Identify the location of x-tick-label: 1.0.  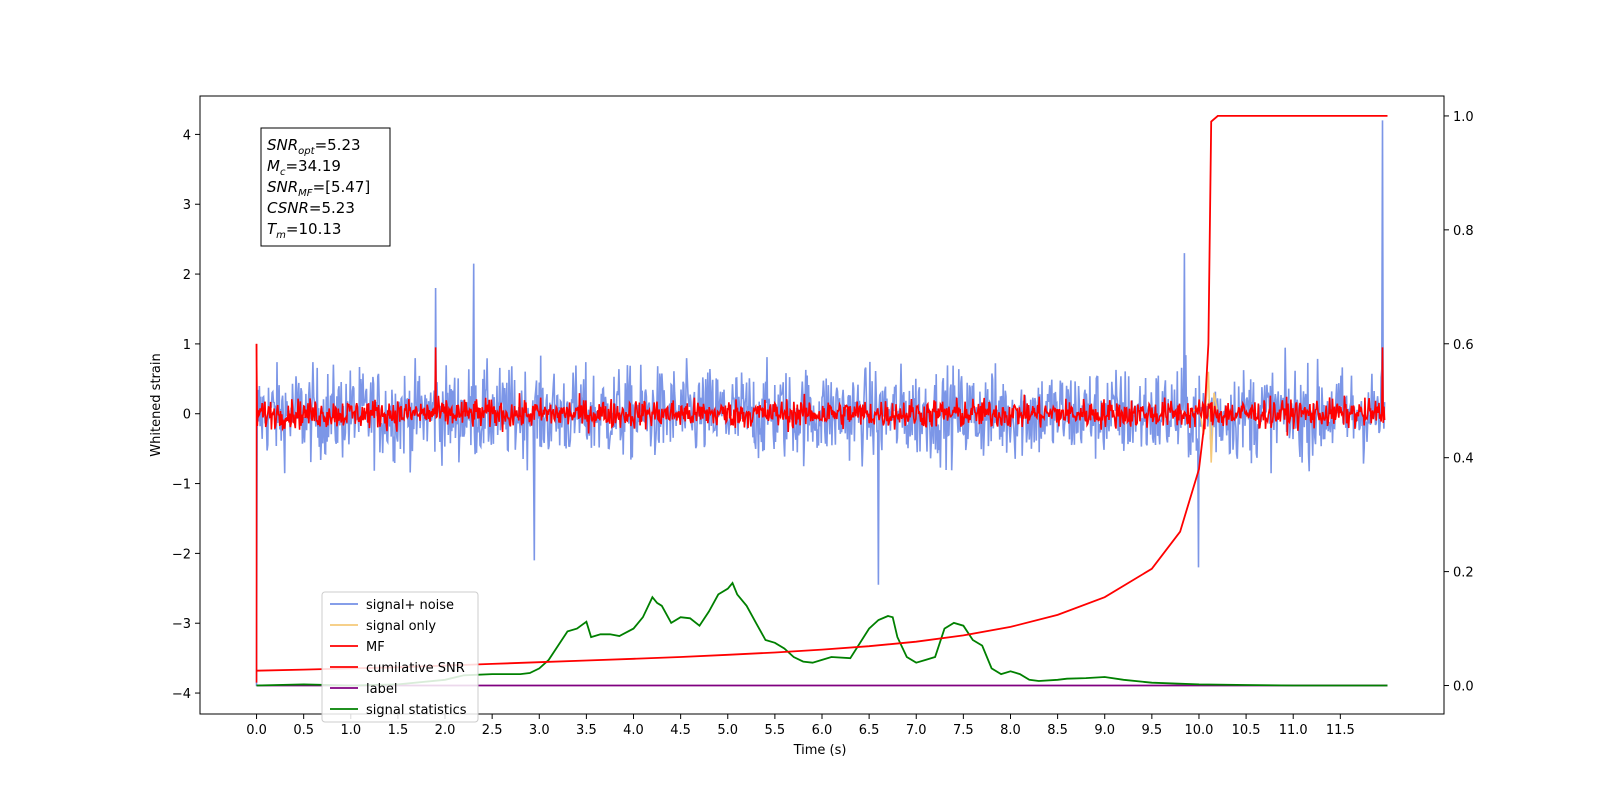
(350, 730).